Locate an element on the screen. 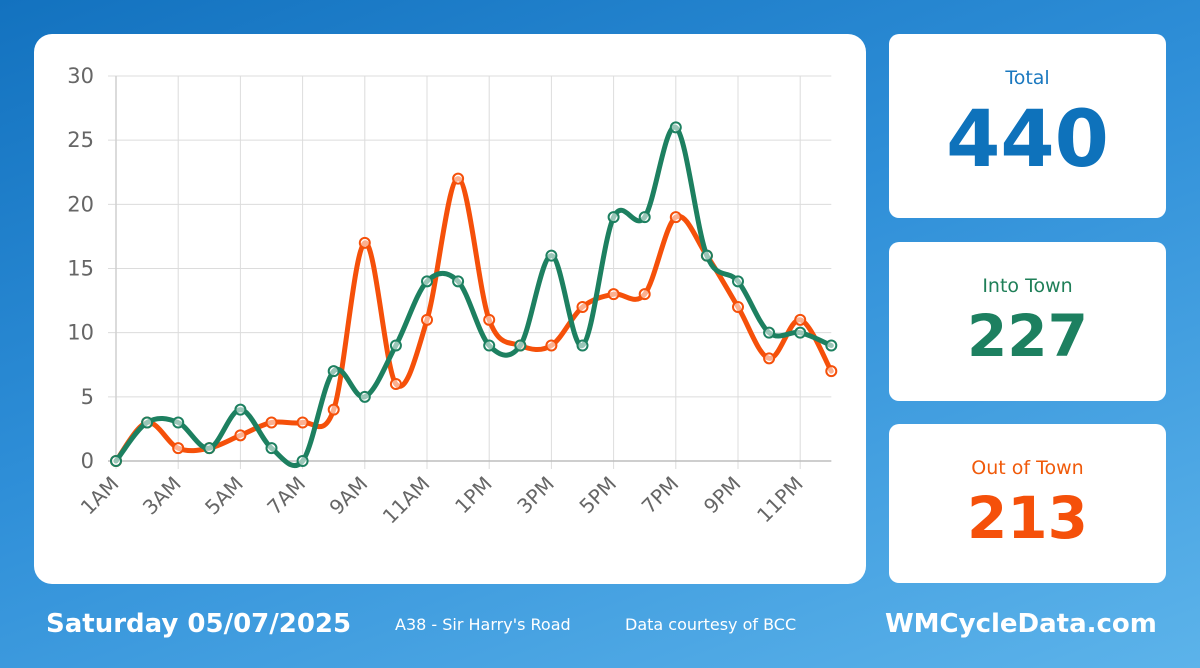 Image resolution: width=1200 pixels, height=668 pixels. x-tick-label: 9PM is located at coordinates (722, 495).